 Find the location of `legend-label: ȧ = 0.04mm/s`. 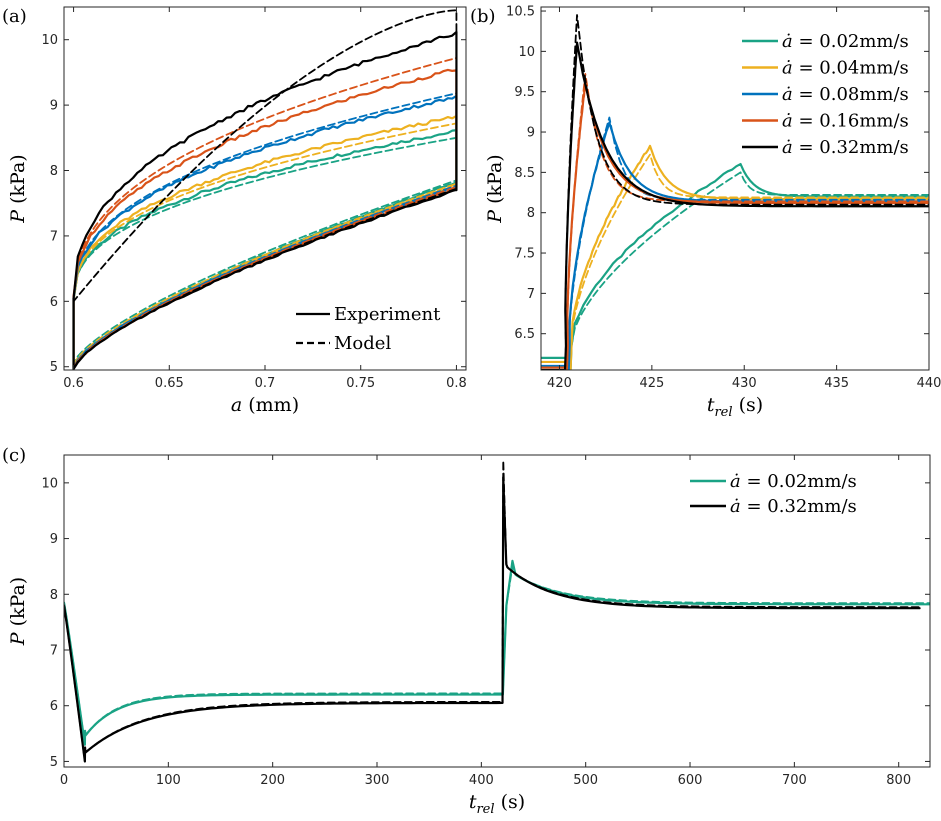

legend-label: ȧ = 0.04mm/s is located at coordinates (845, 68).